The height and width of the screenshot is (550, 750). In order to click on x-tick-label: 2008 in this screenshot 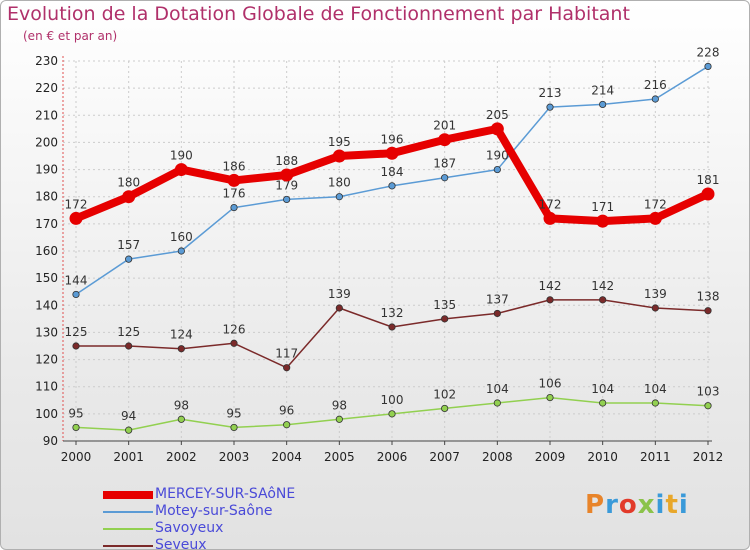, I will do `click(497, 457)`.